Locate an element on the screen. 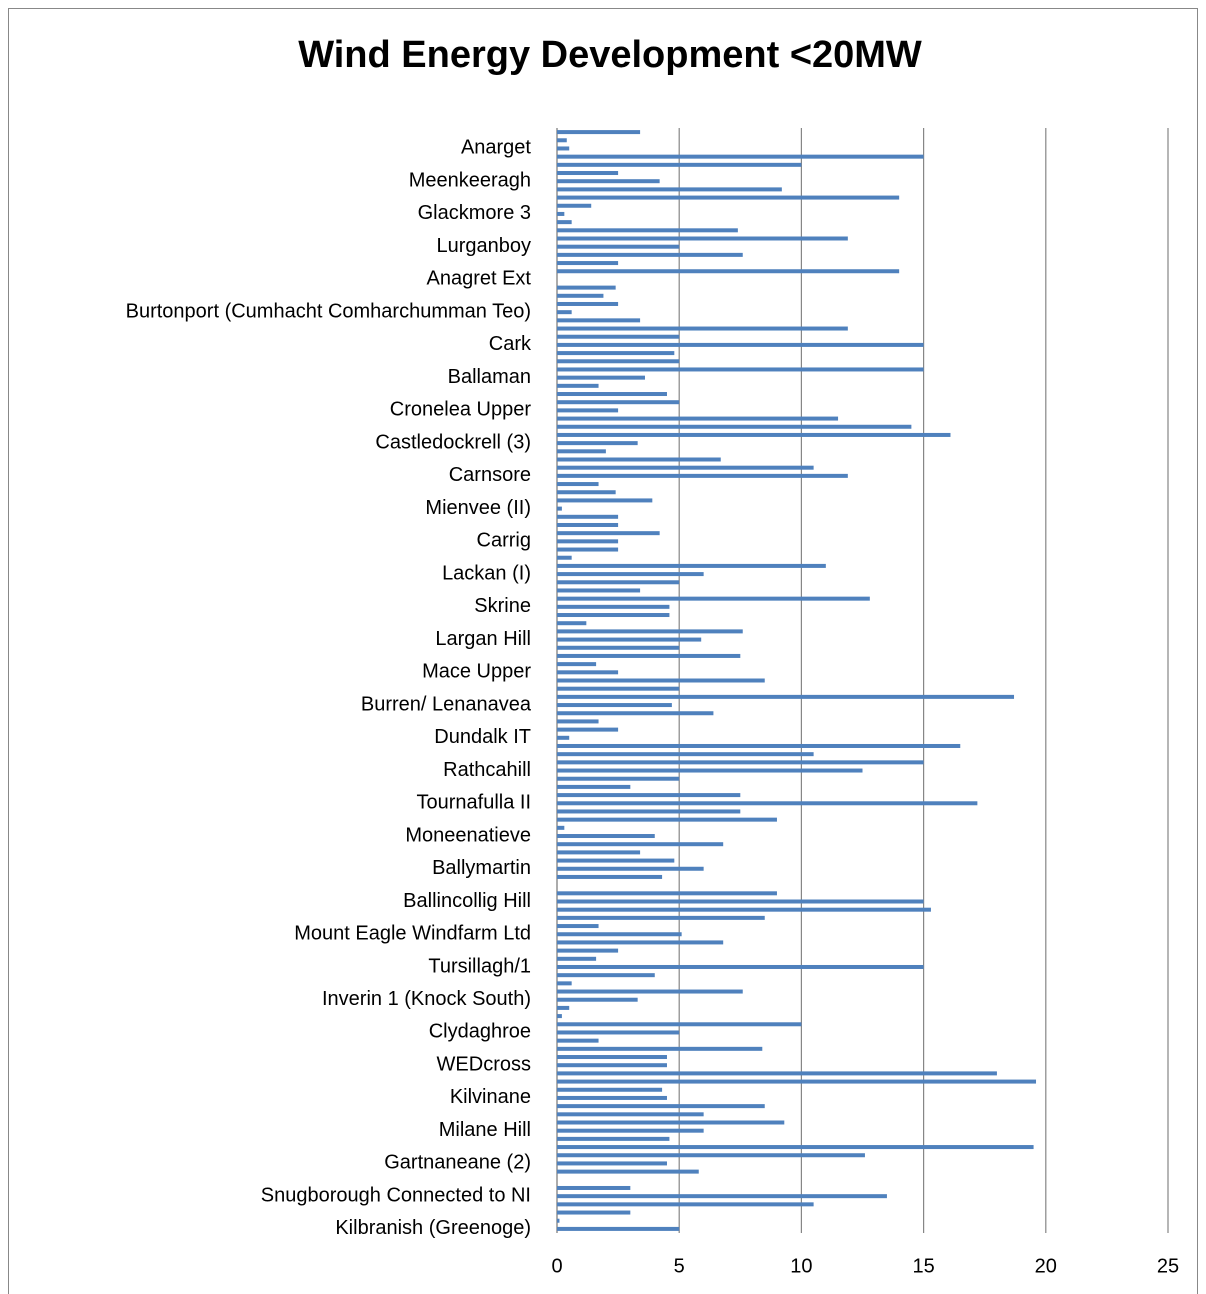 This screenshot has height=1294, width=1206. y-tick-label: Carrig is located at coordinates (504, 541).